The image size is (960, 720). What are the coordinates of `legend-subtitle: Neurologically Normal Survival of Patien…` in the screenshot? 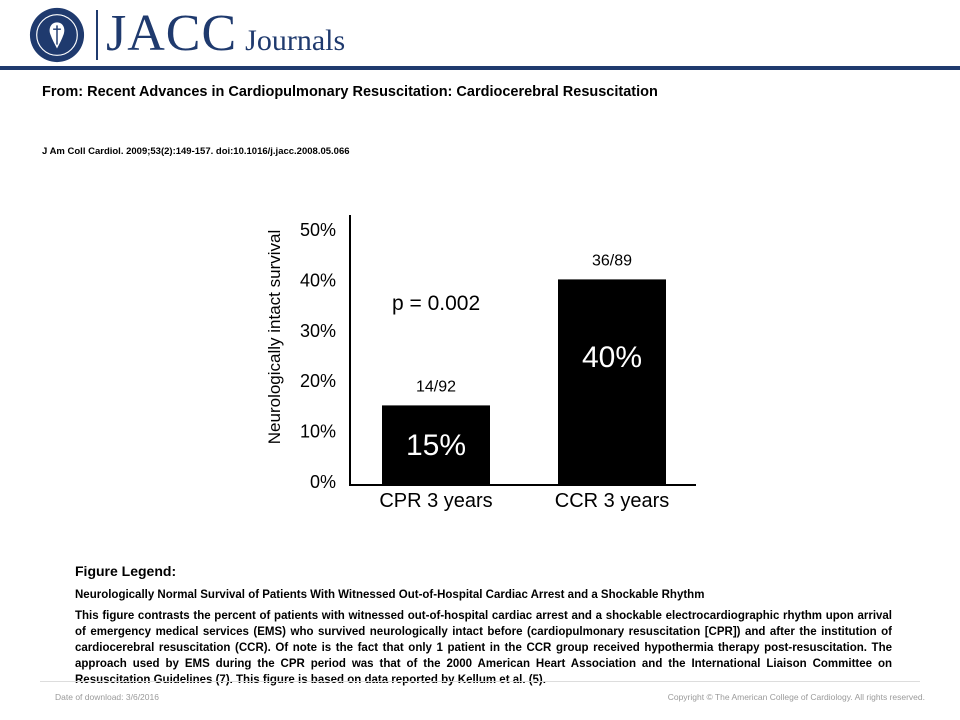 It's located at (390, 595).